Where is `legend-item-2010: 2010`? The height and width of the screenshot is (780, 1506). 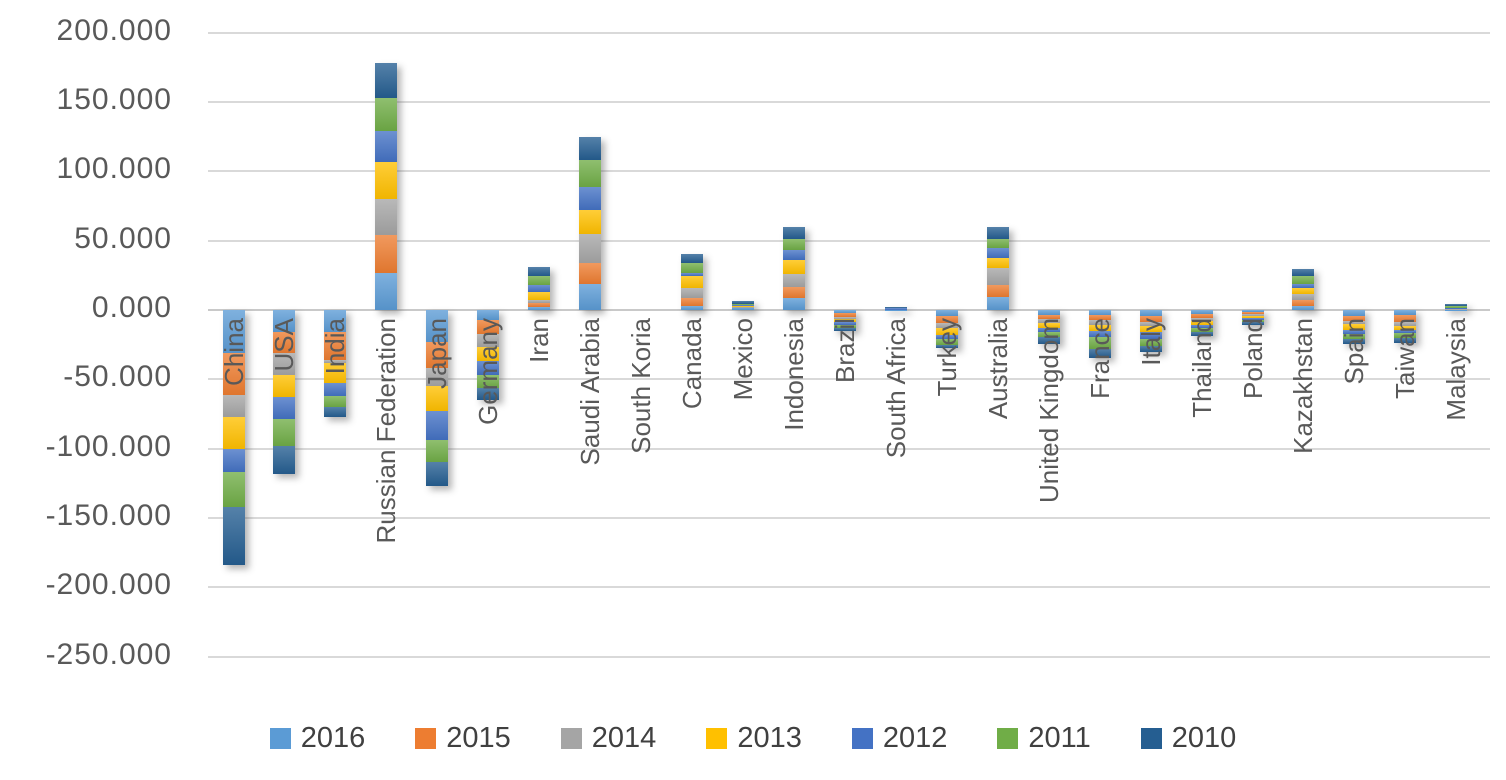 legend-item-2010: 2010 is located at coordinates (1188, 738).